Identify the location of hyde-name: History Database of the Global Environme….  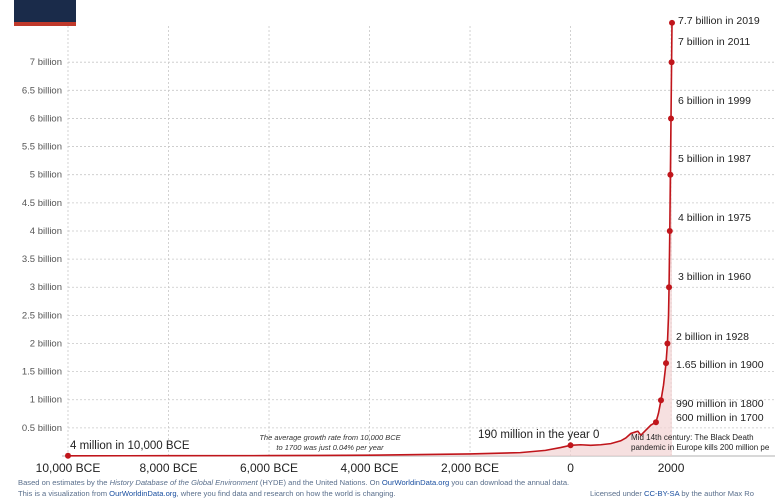
(183, 482).